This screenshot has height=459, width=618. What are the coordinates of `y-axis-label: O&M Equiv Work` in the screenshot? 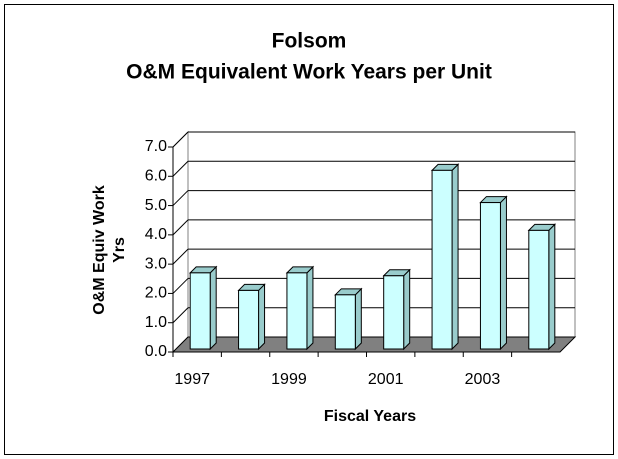 It's located at (99, 250).